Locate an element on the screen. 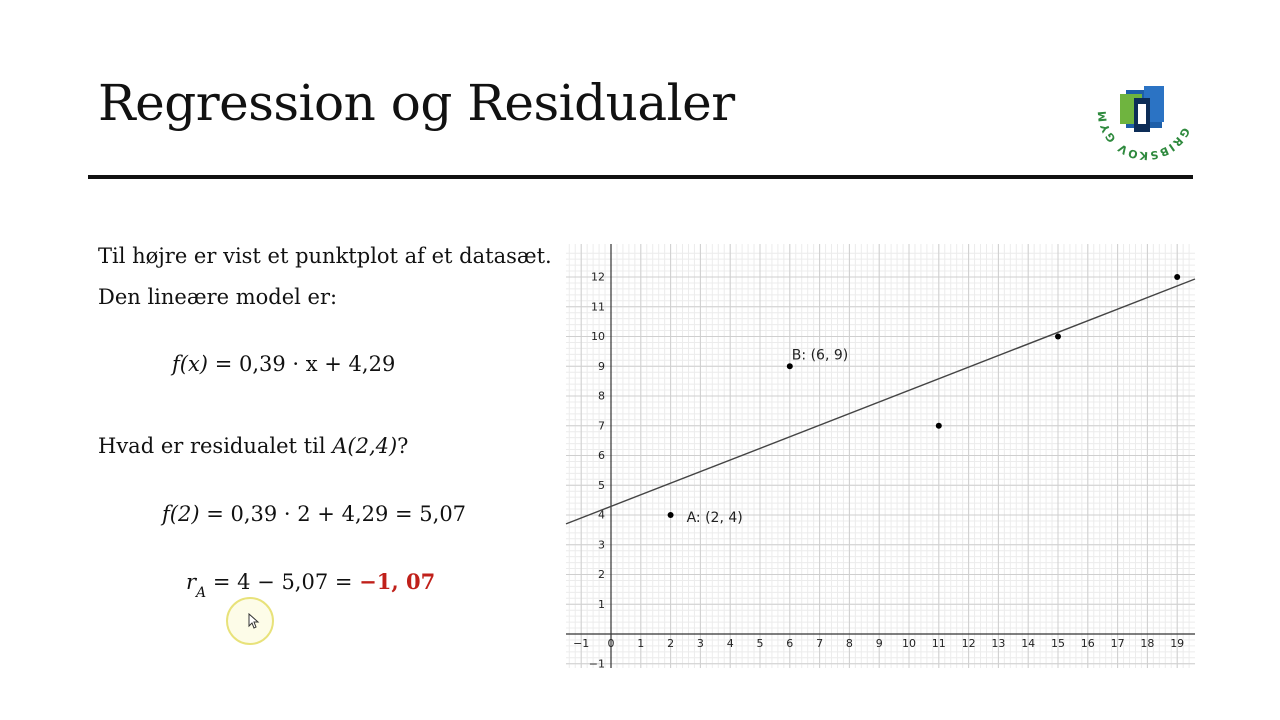 Image resolution: width=1280 pixels, height=720 pixels. x-tick-label: 7 is located at coordinates (819, 643).